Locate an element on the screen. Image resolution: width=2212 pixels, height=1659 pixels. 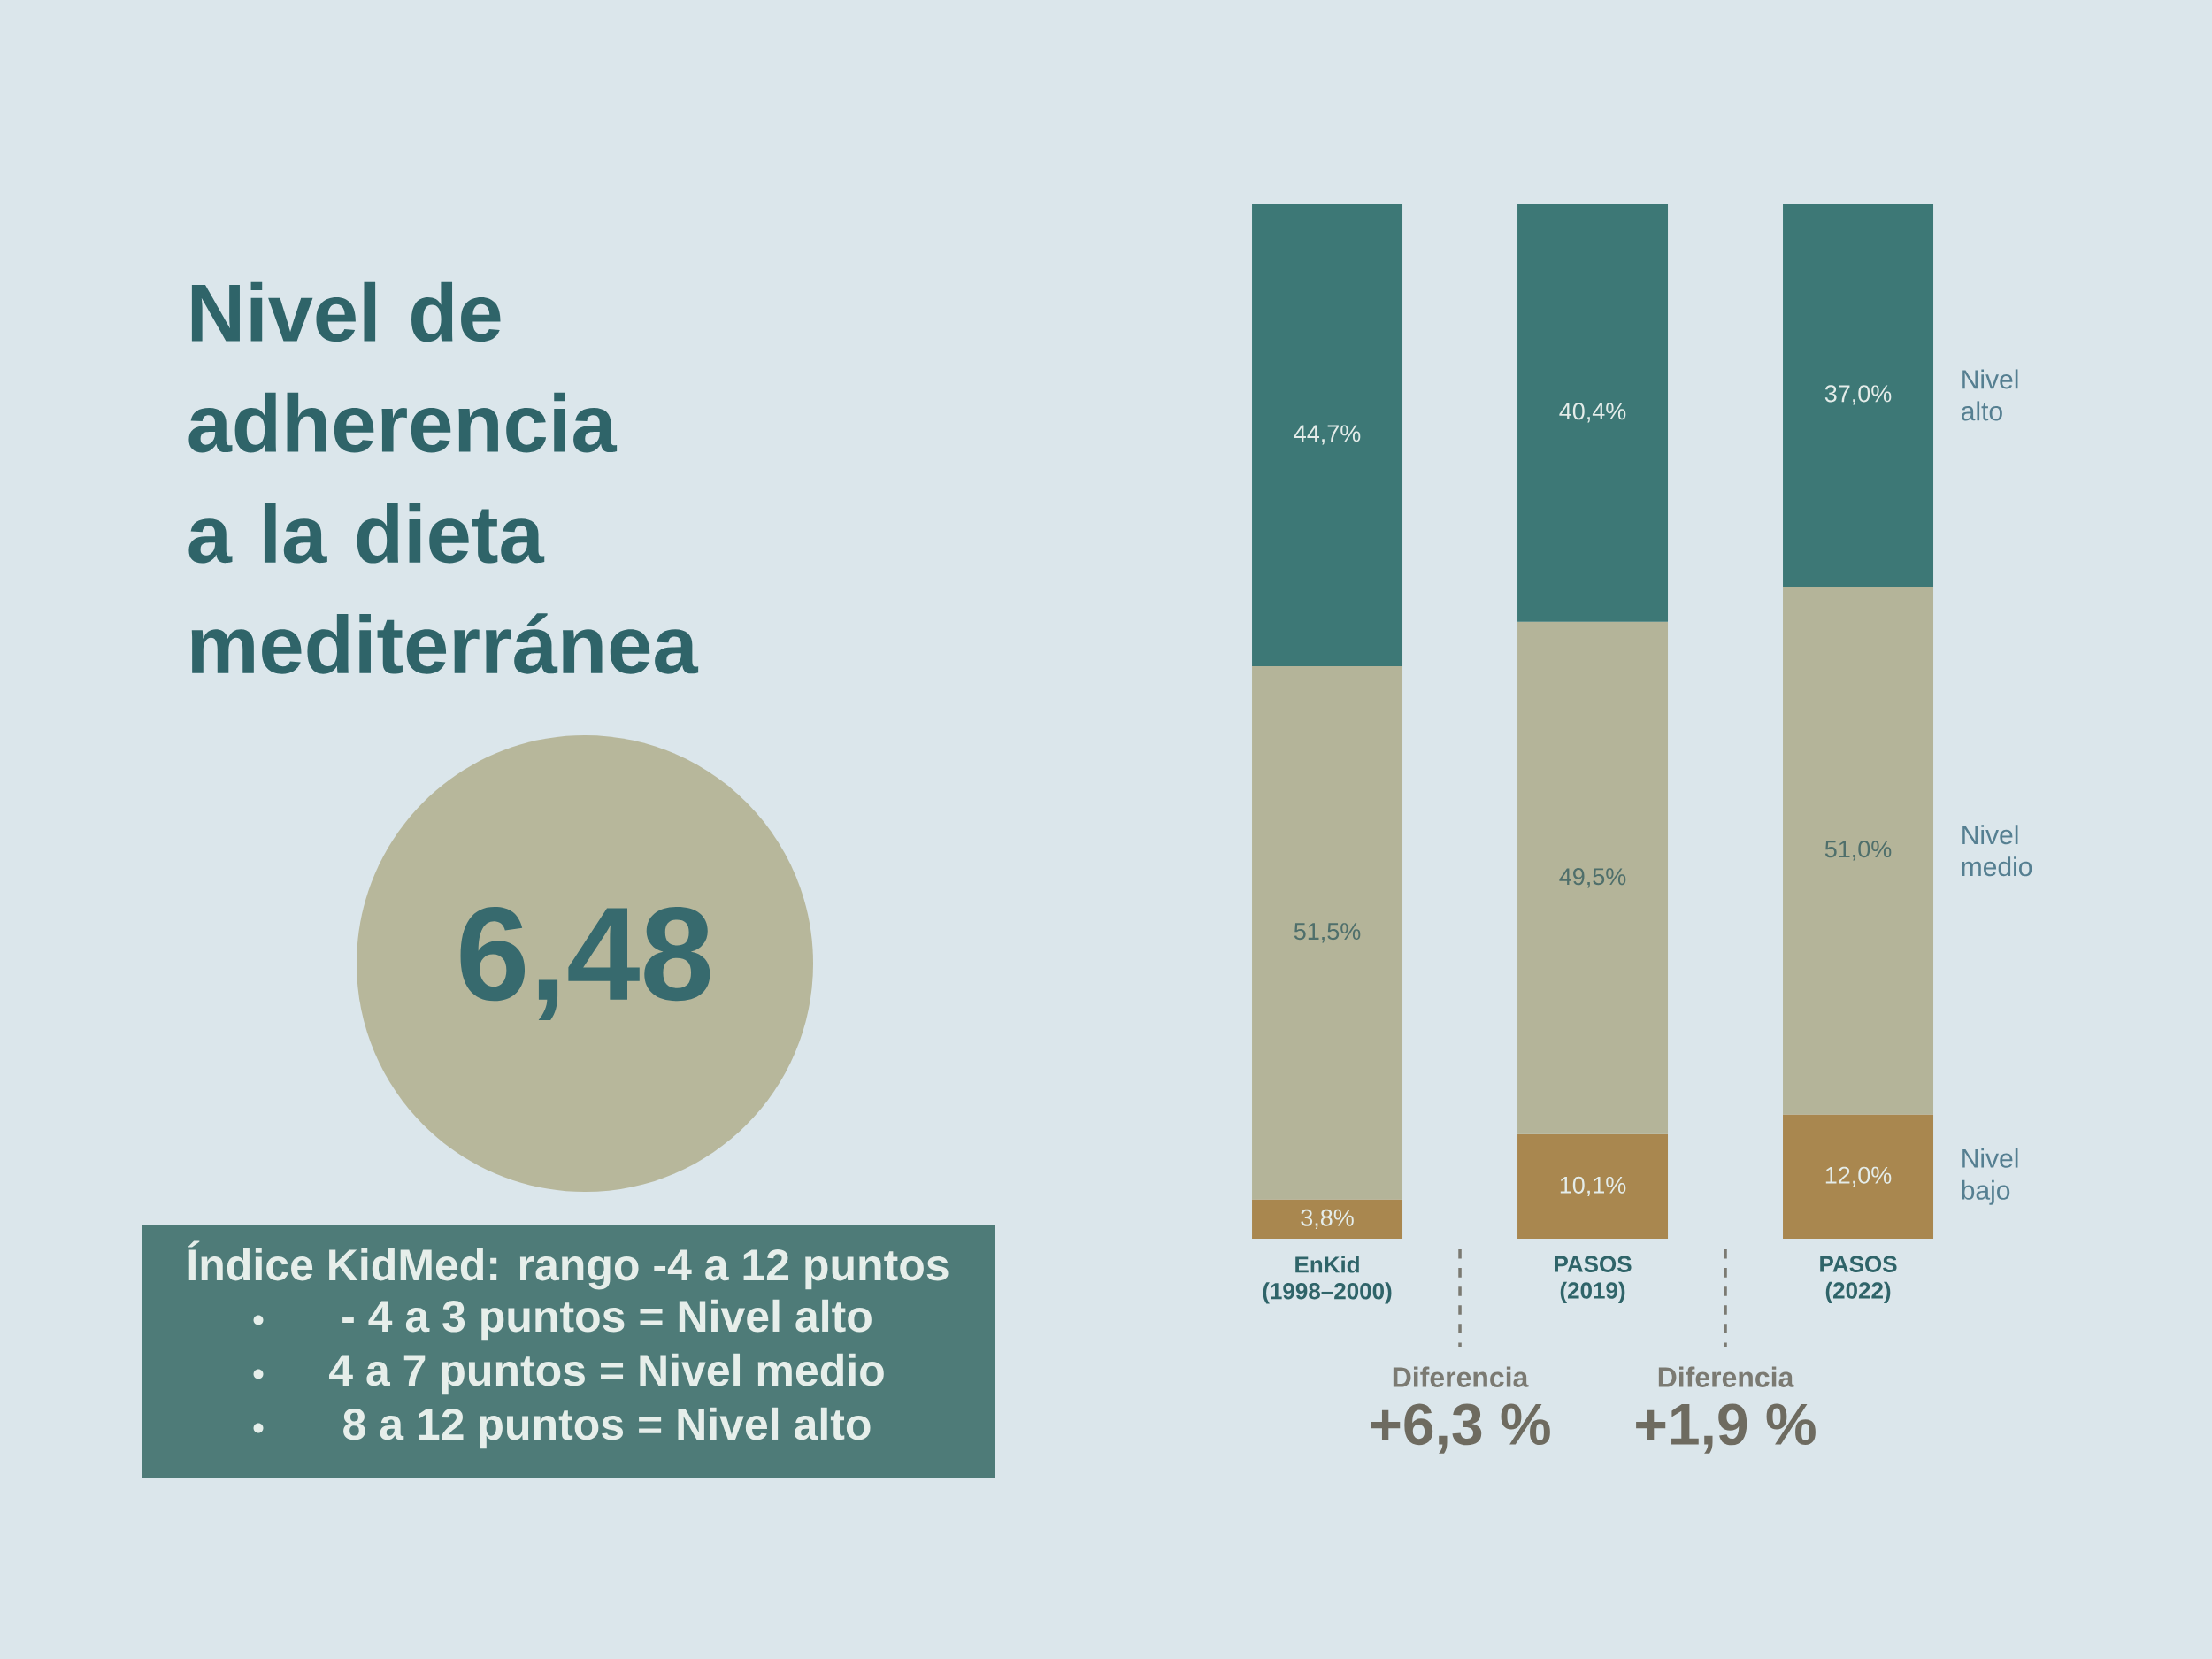
text: +1,9 % is located at coordinates (1726, 1428).